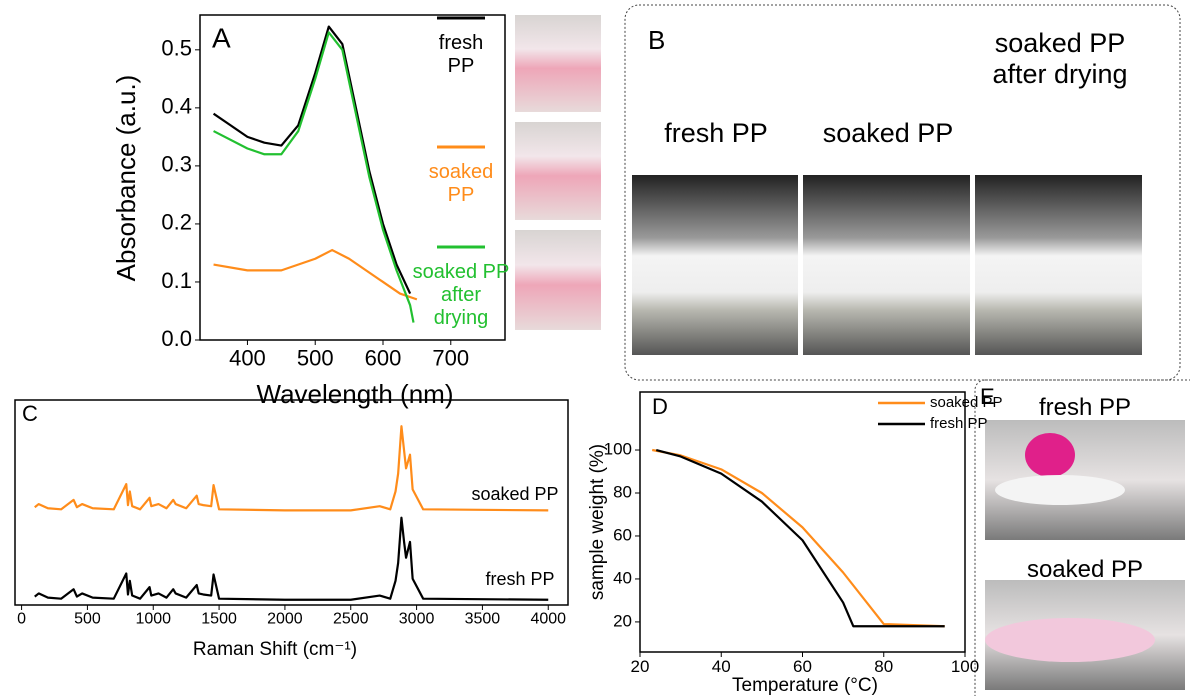 The height and width of the screenshot is (696, 1190). What do you see at coordinates (548, 619) in the screenshot?
I see `x-tick-label: 4000` at bounding box center [548, 619].